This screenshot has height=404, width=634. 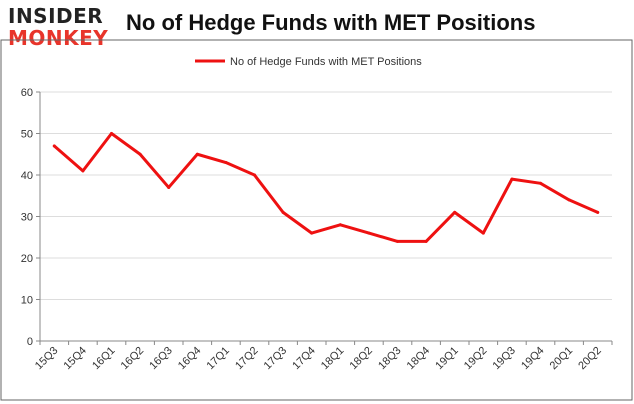 What do you see at coordinates (58, 38) in the screenshot?
I see `logo-text-monkey: MONKEY` at bounding box center [58, 38].